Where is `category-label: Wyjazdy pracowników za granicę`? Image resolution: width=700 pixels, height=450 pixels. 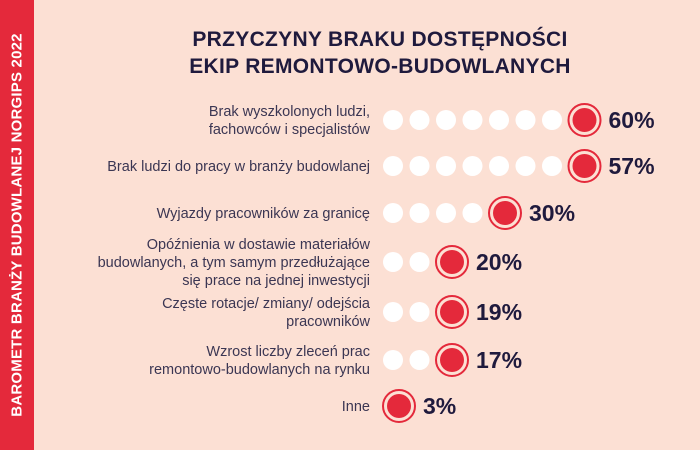
category-label: Wyjazdy pracowników za granicę is located at coordinates (263, 214).